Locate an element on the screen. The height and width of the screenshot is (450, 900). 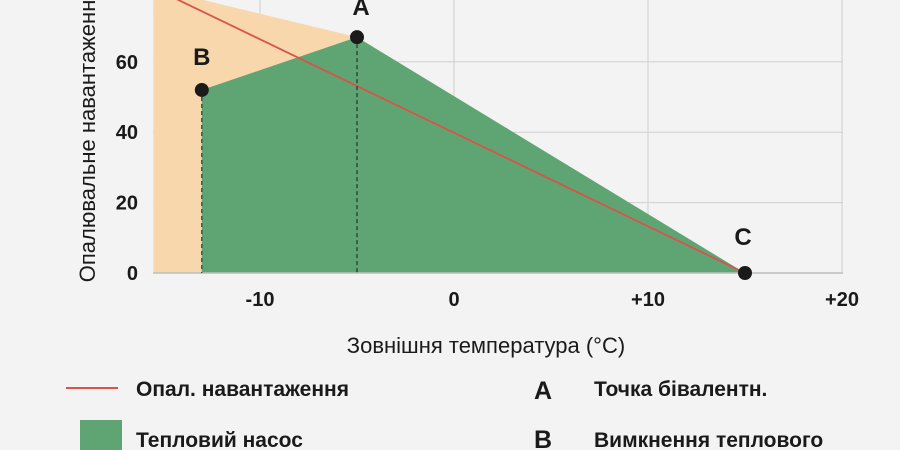
y-tick-label-3: 60 is located at coordinates (127, 63).